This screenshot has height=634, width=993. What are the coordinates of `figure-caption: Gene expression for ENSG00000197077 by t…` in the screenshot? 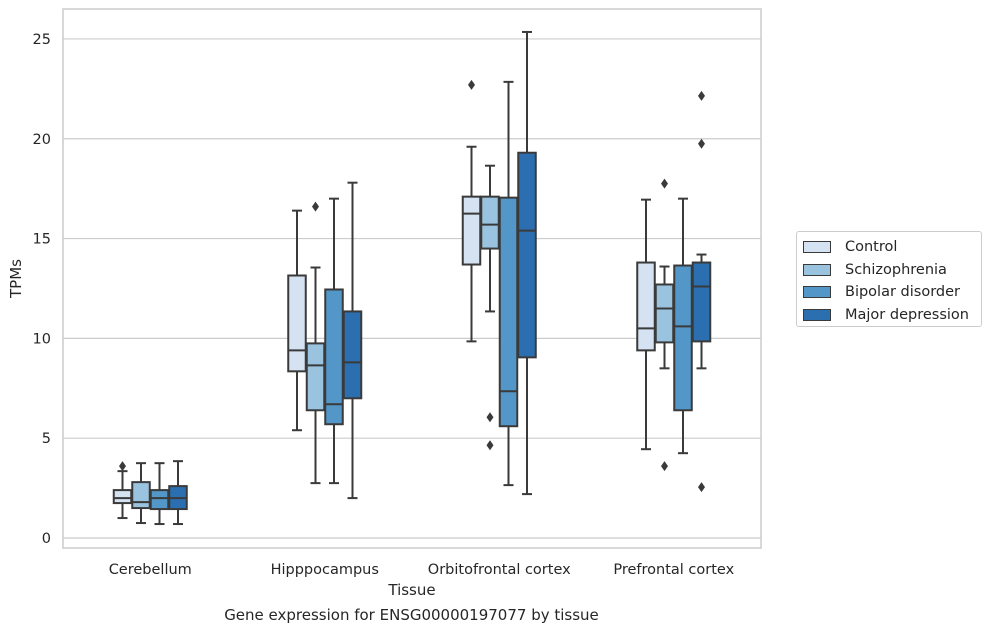 It's located at (411, 615).